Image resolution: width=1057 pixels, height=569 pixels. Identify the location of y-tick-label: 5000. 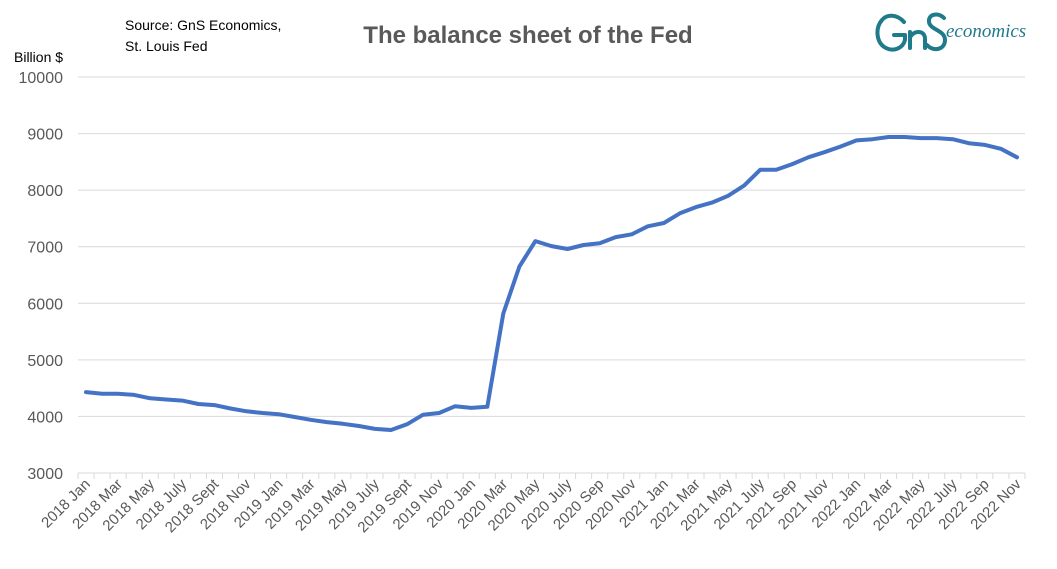
(45, 361).